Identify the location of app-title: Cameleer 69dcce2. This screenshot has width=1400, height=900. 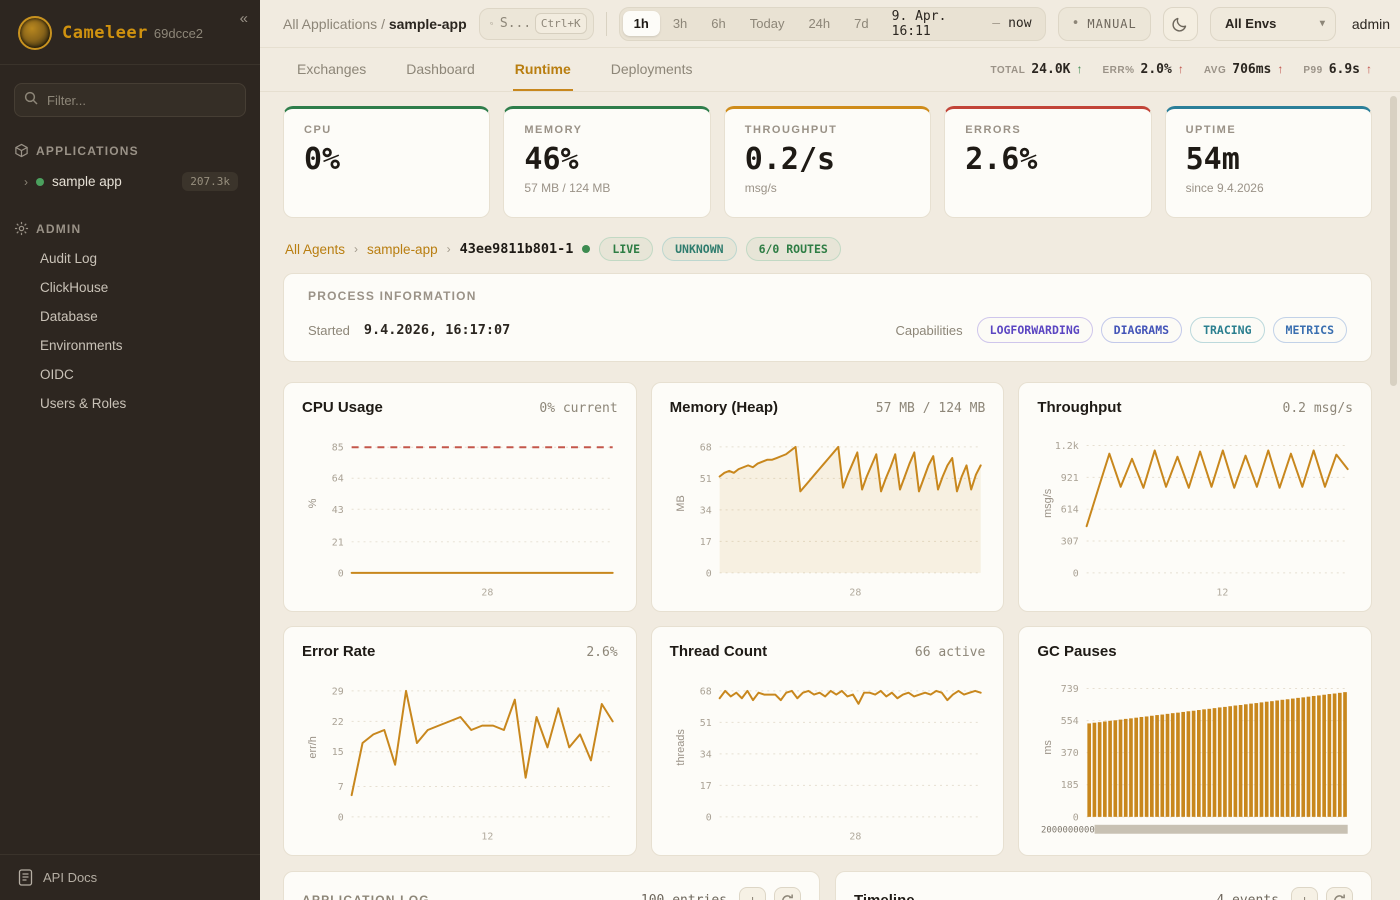
(132, 33).